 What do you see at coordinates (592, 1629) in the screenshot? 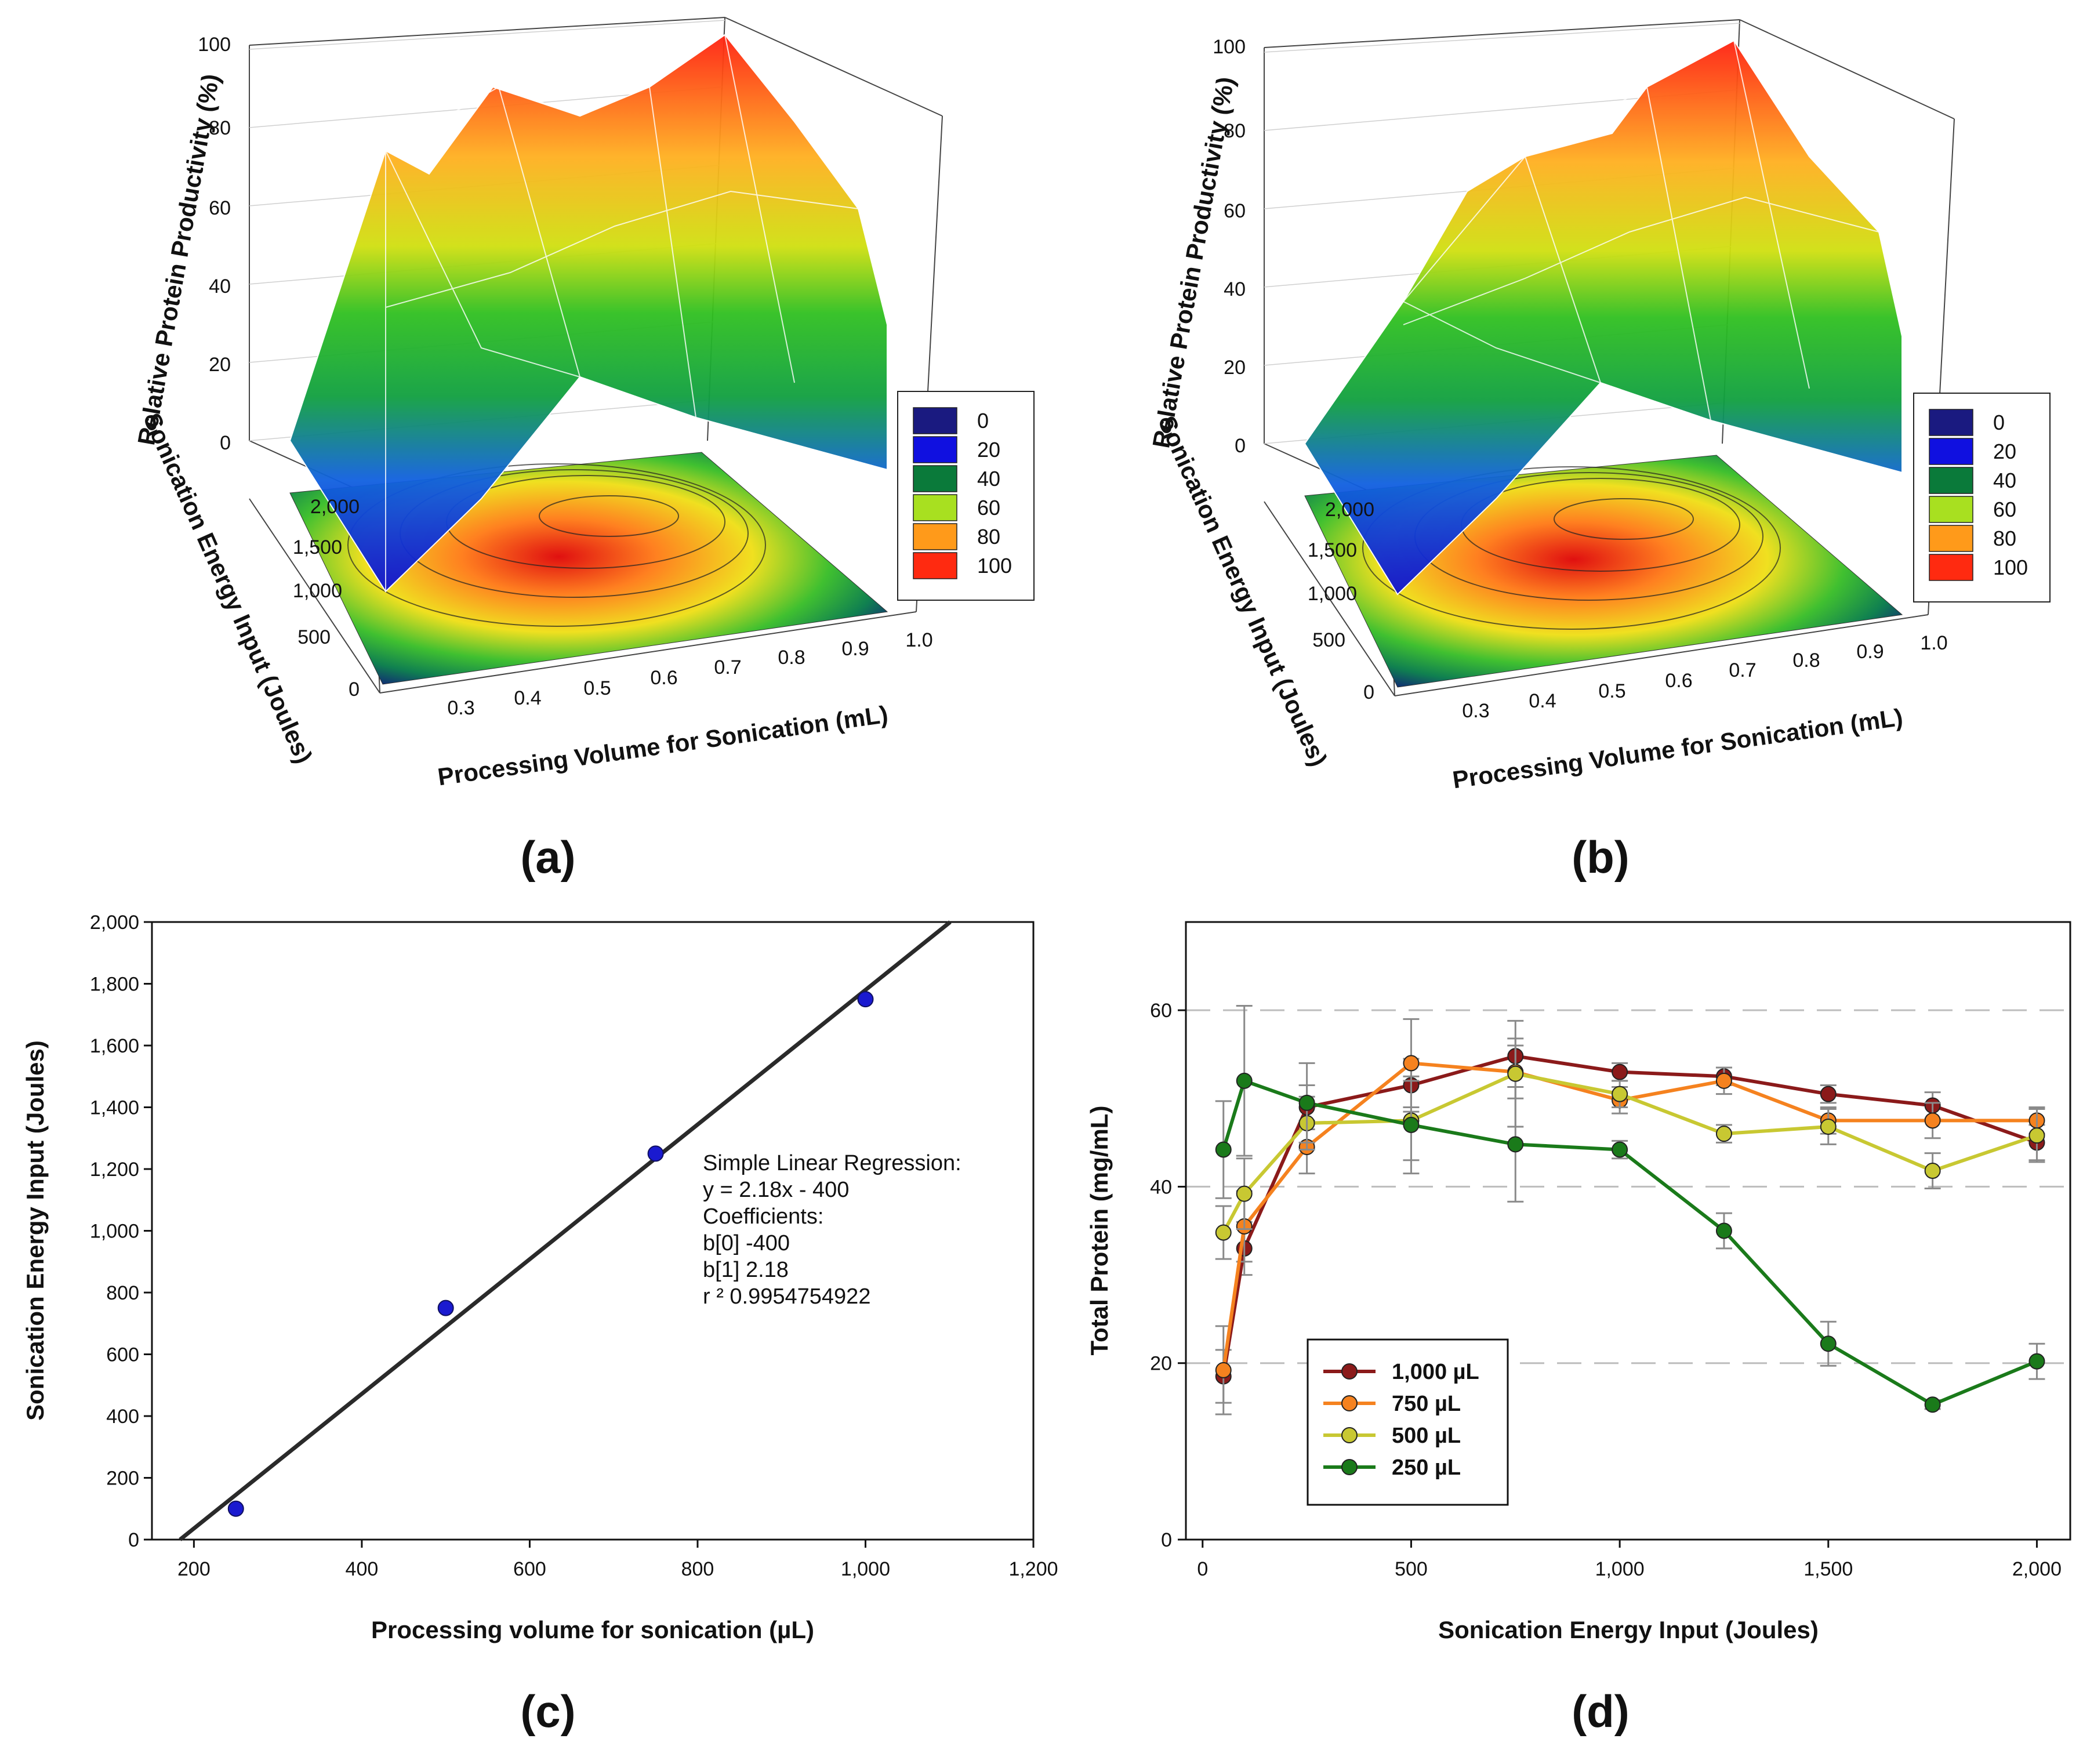
I see `panel-c-x-axis-label: Processing volume for sonication (µL)` at bounding box center [592, 1629].